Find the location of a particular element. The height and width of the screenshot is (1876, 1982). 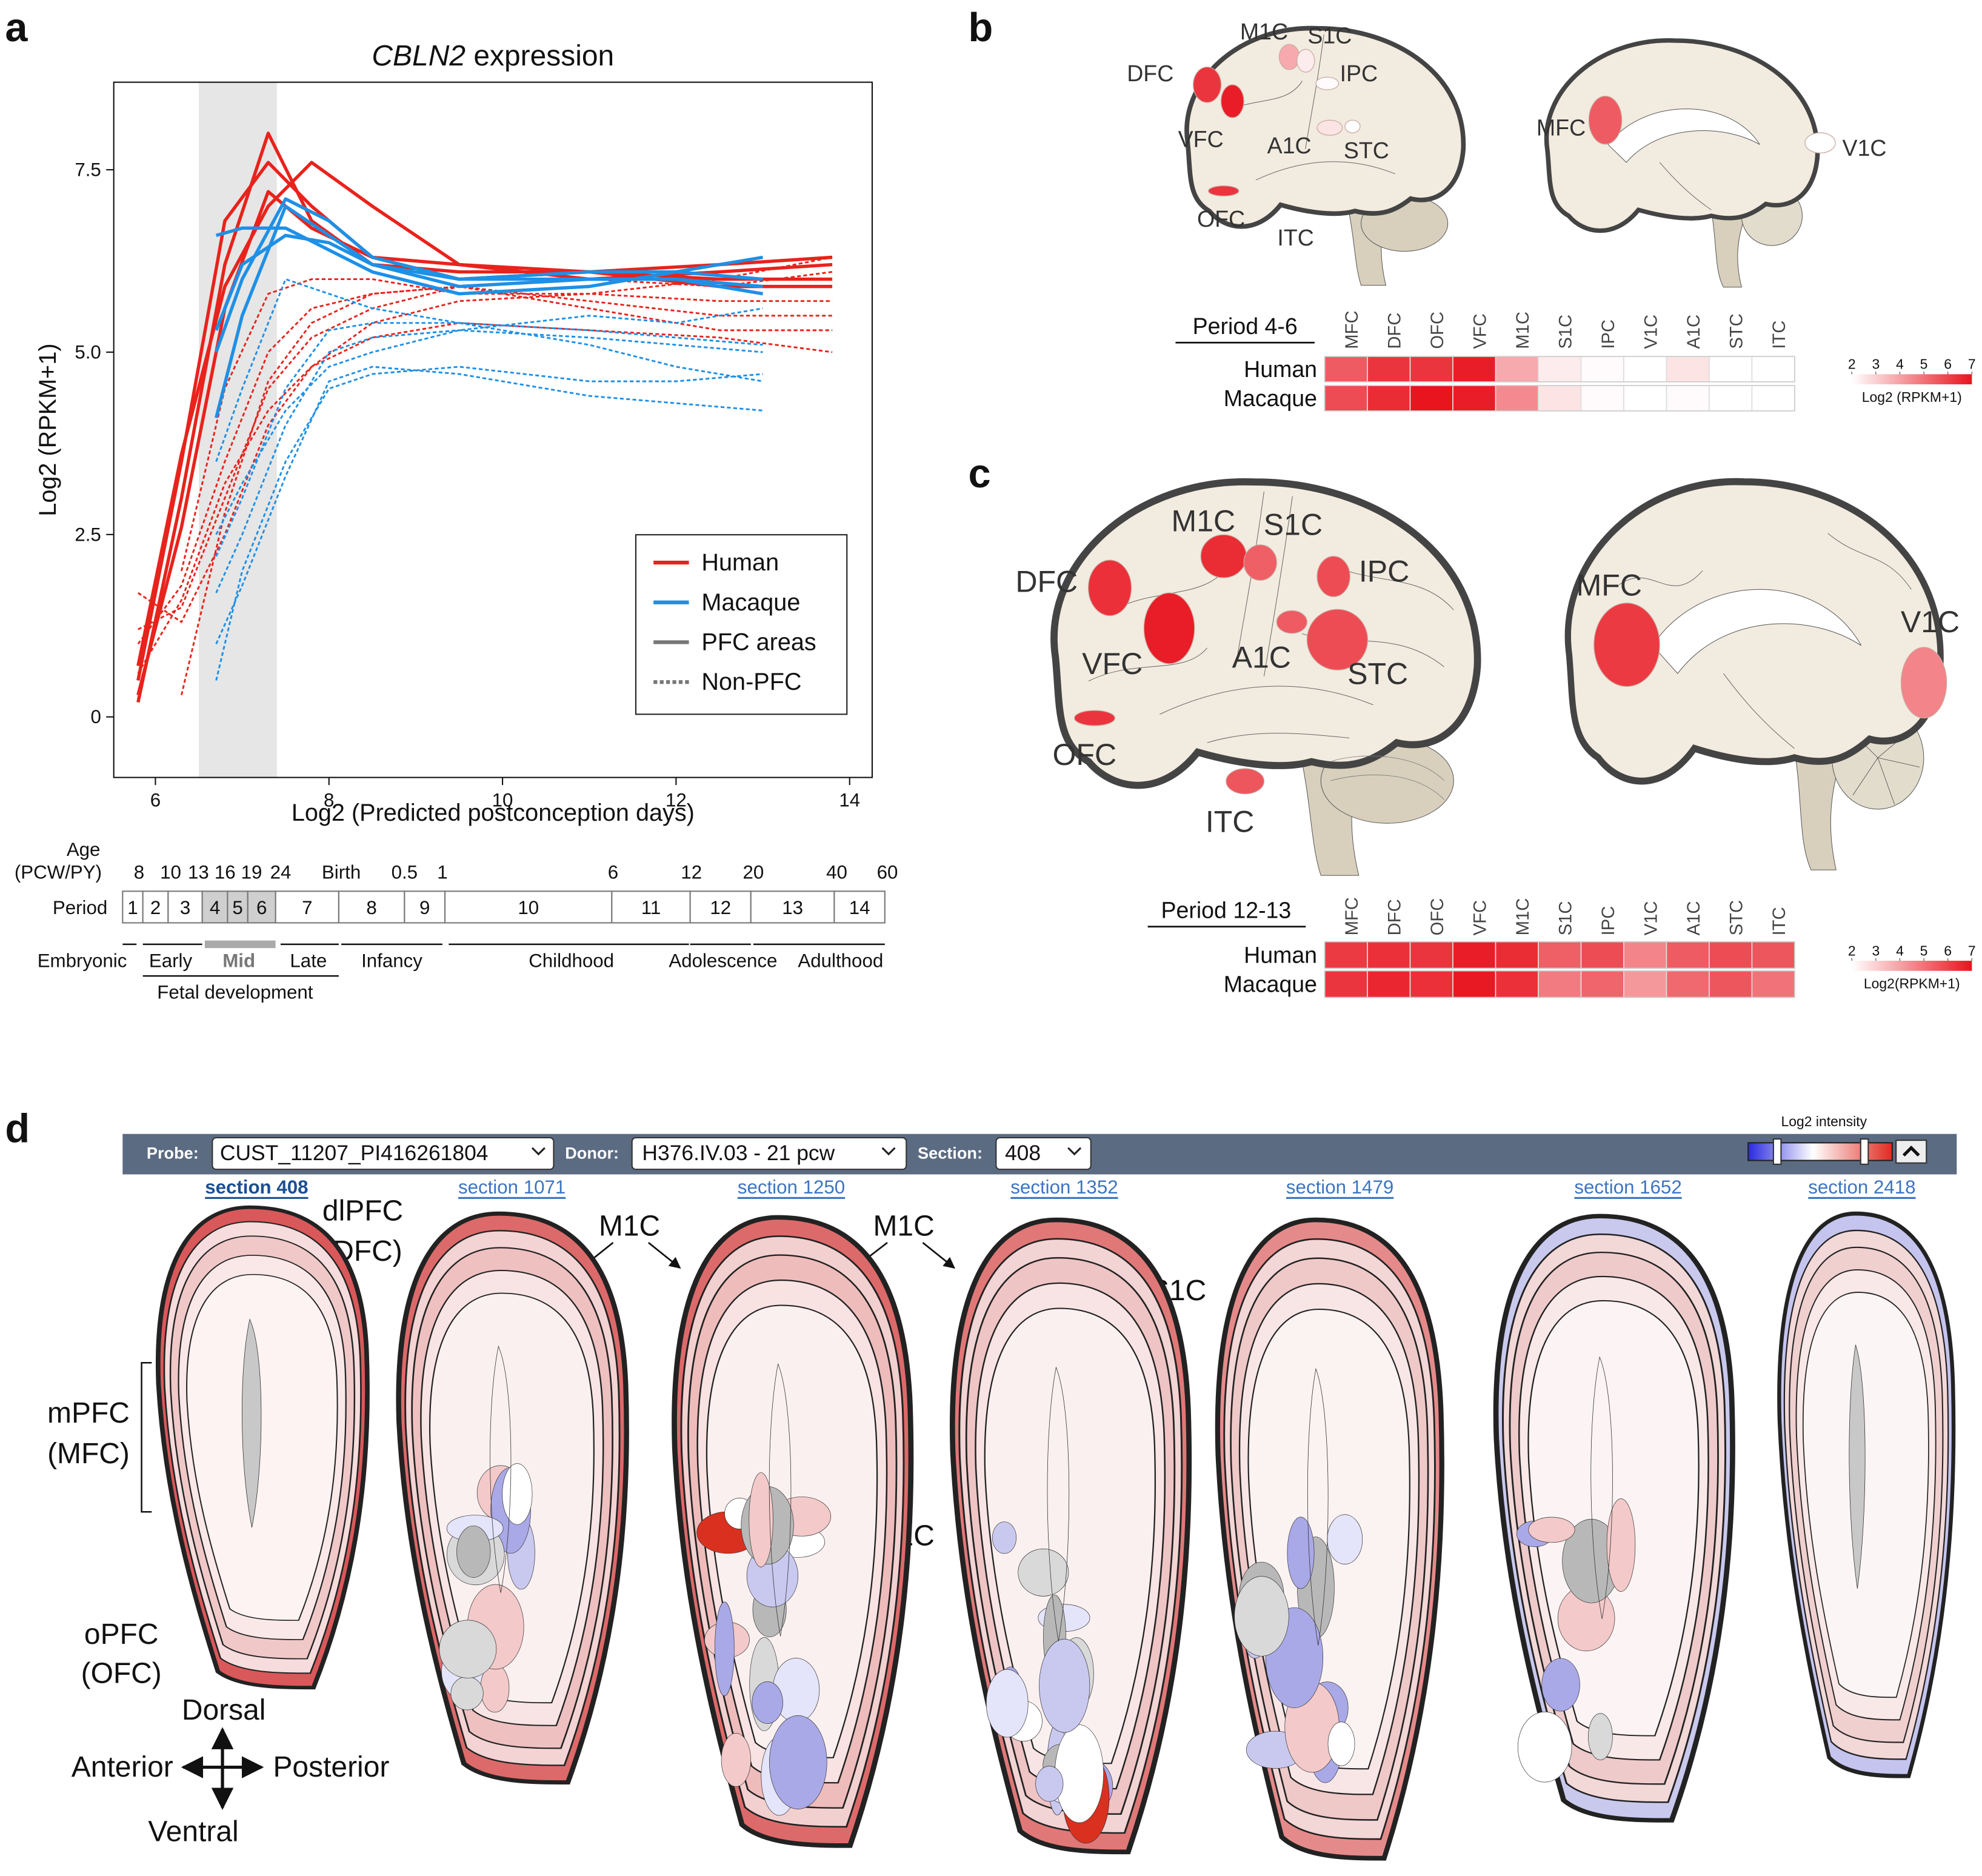

section-link: section 408 is located at coordinates (256, 1188).